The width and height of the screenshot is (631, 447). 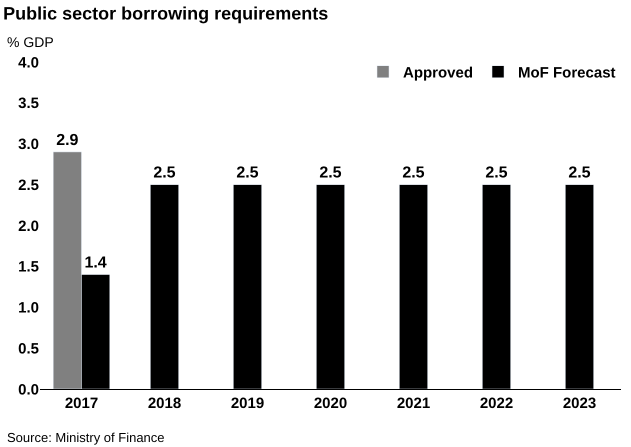 What do you see at coordinates (28, 103) in the screenshot?
I see `y-tick-label: 3.5` at bounding box center [28, 103].